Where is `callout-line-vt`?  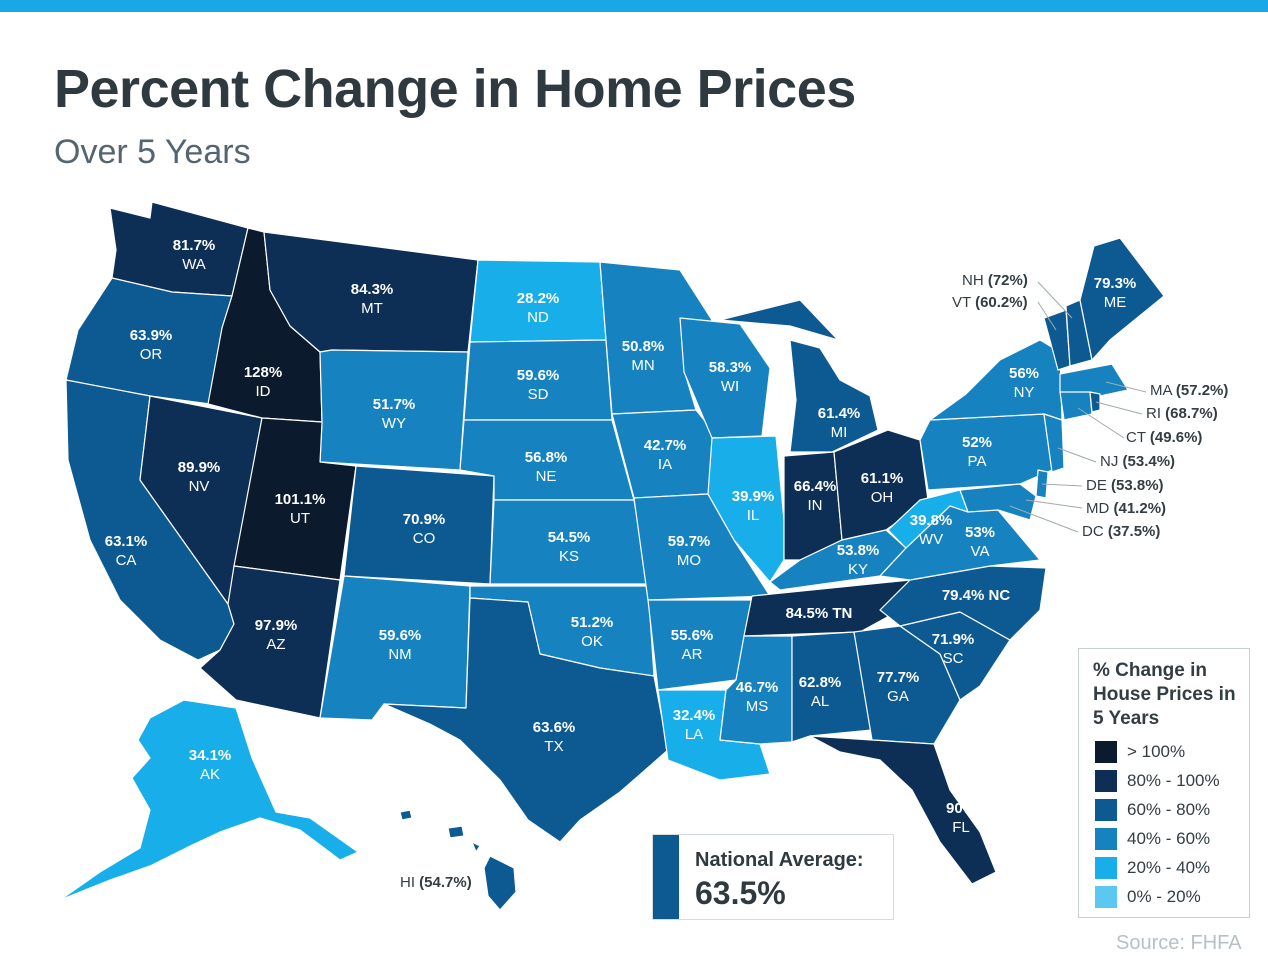
callout-line-vt is located at coordinates (1047, 316).